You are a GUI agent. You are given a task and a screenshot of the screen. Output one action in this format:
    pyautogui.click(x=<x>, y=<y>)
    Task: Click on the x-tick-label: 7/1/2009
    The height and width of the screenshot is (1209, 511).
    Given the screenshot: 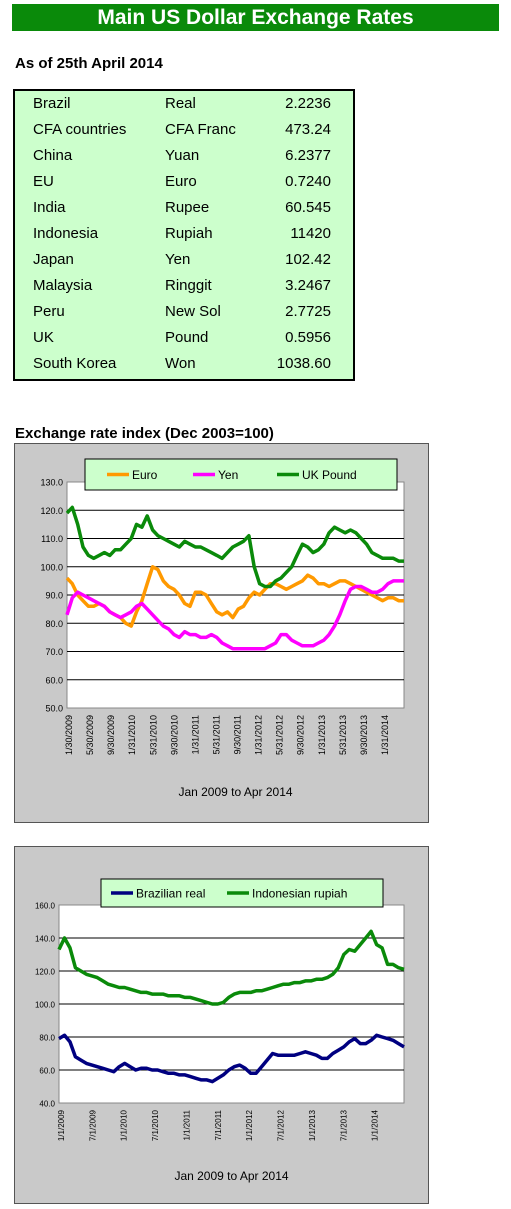 What is the action you would take?
    pyautogui.click(x=92, y=1125)
    